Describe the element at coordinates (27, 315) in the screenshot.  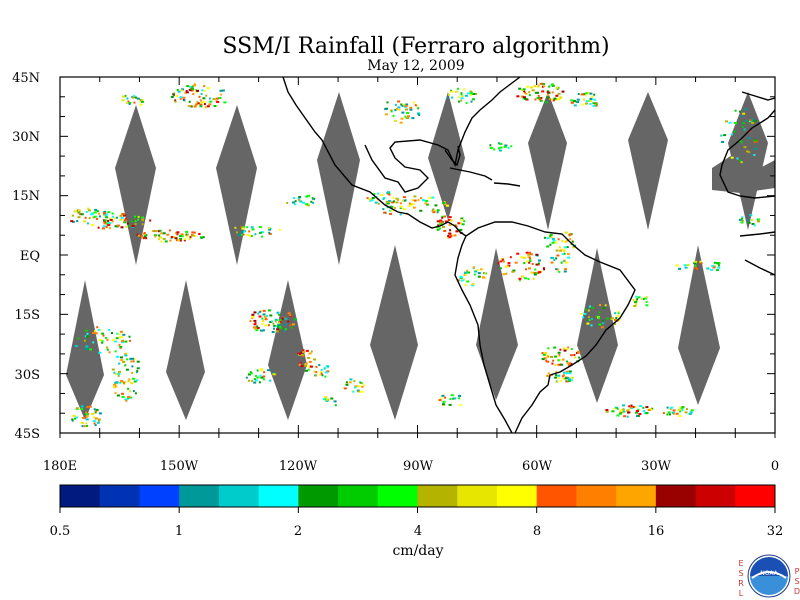
I see `lat-label: 15S` at that location.